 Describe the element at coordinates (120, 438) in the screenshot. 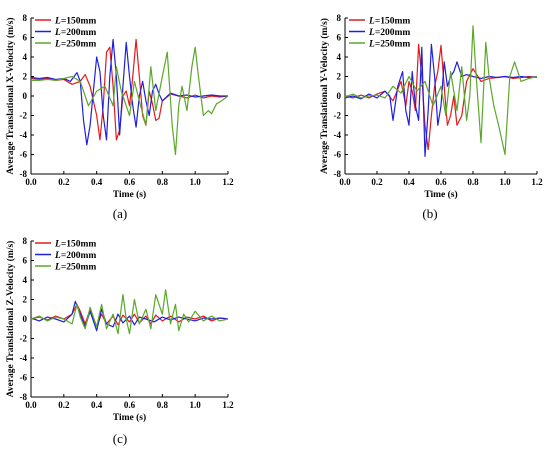

I see `panel-label: (c)` at that location.